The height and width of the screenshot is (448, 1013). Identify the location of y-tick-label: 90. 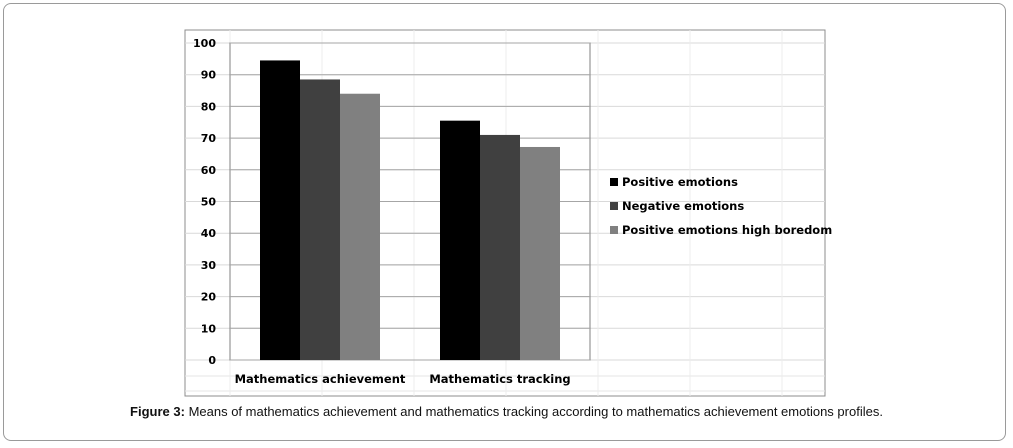
(209, 75).